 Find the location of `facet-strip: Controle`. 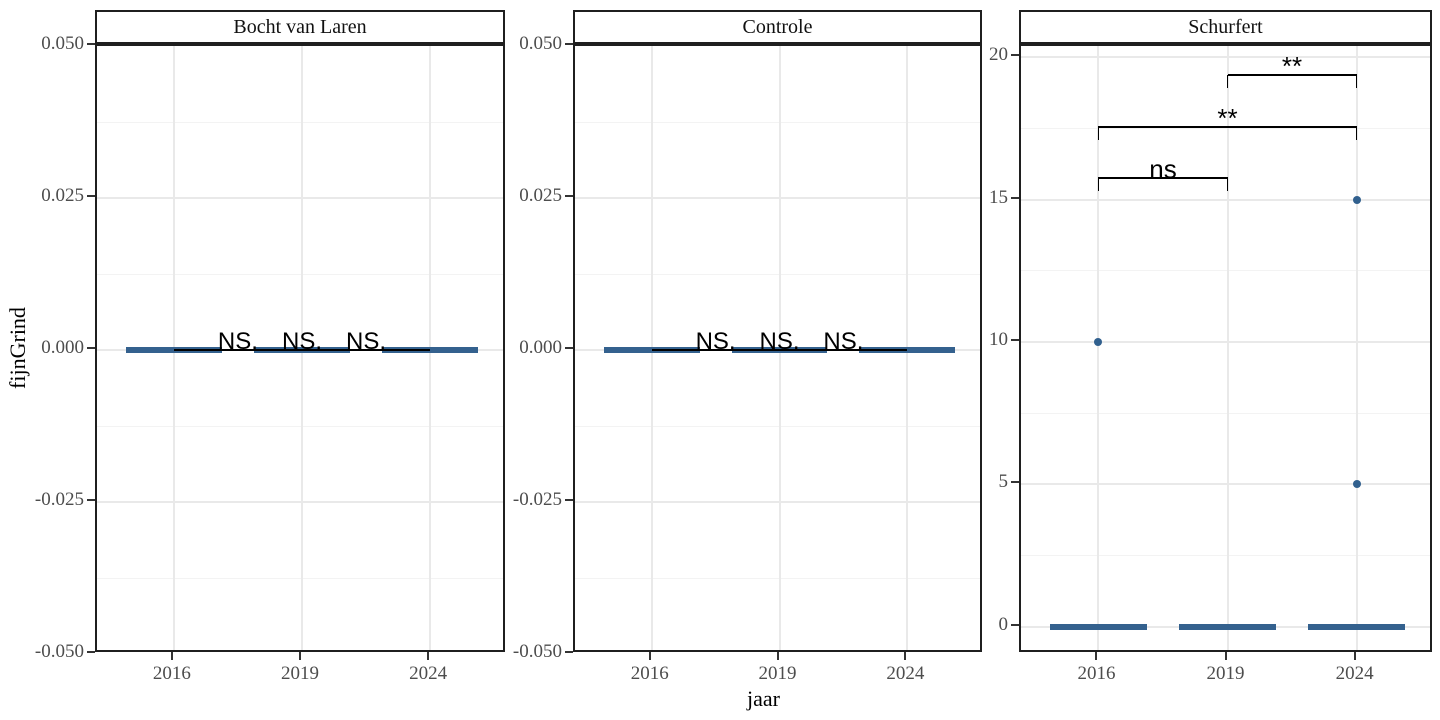

facet-strip: Controle is located at coordinates (777, 27).